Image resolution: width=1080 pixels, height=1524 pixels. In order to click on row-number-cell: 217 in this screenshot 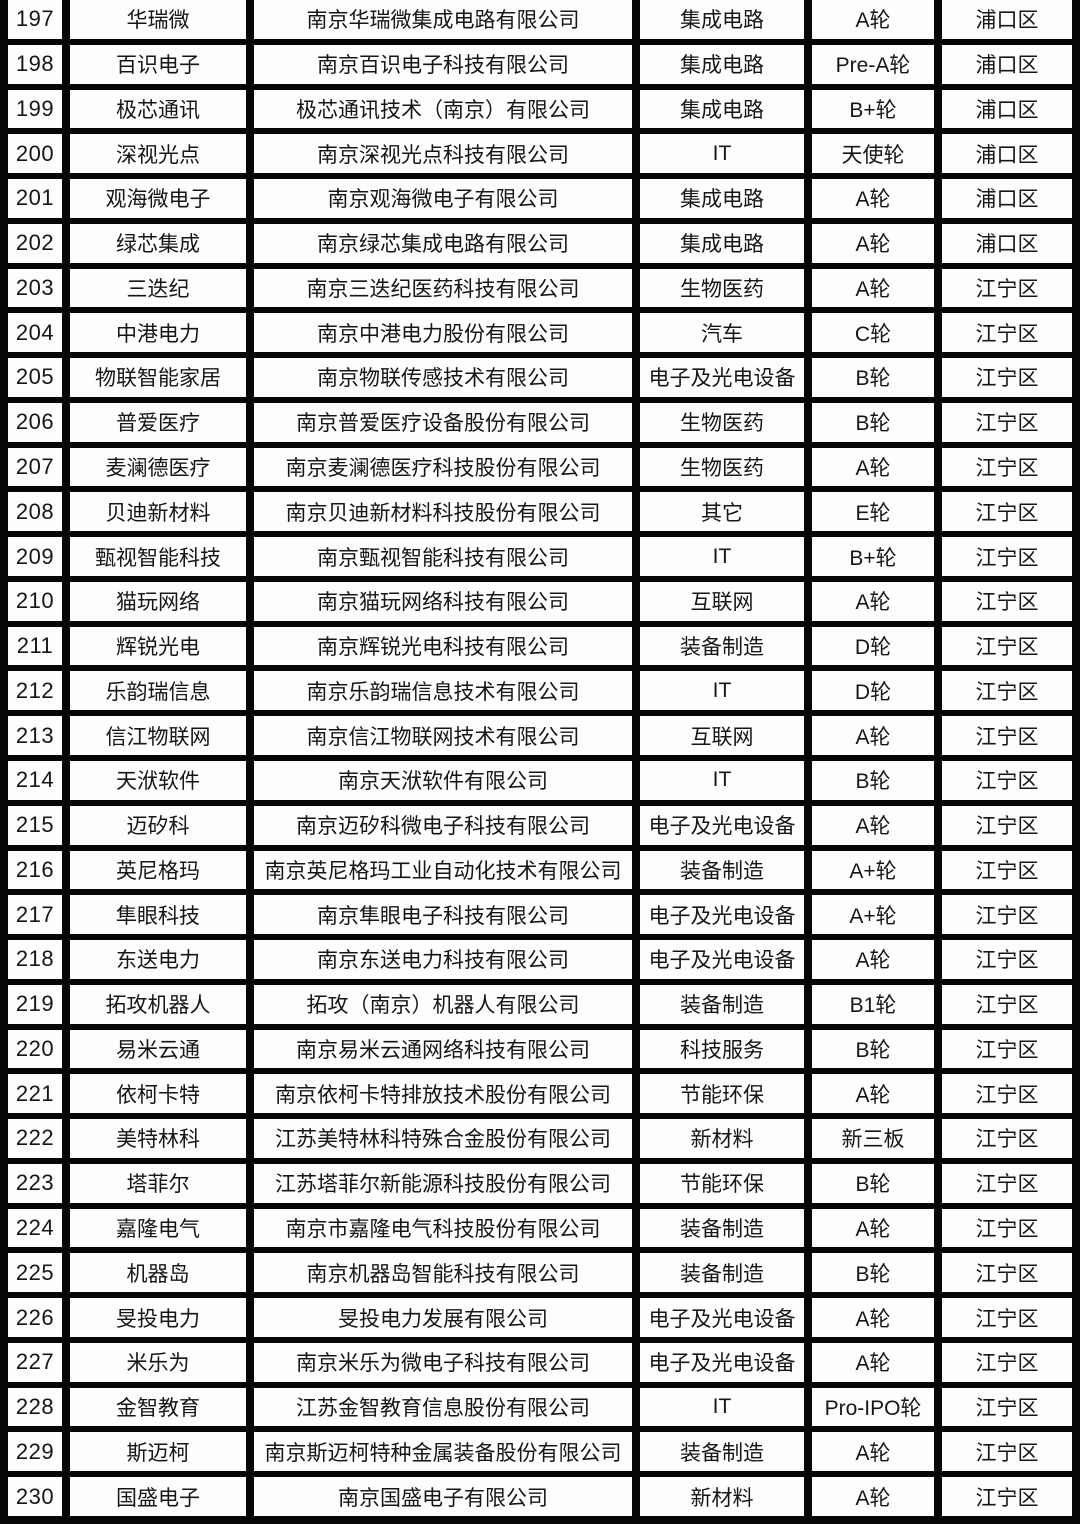, I will do `click(35, 915)`.